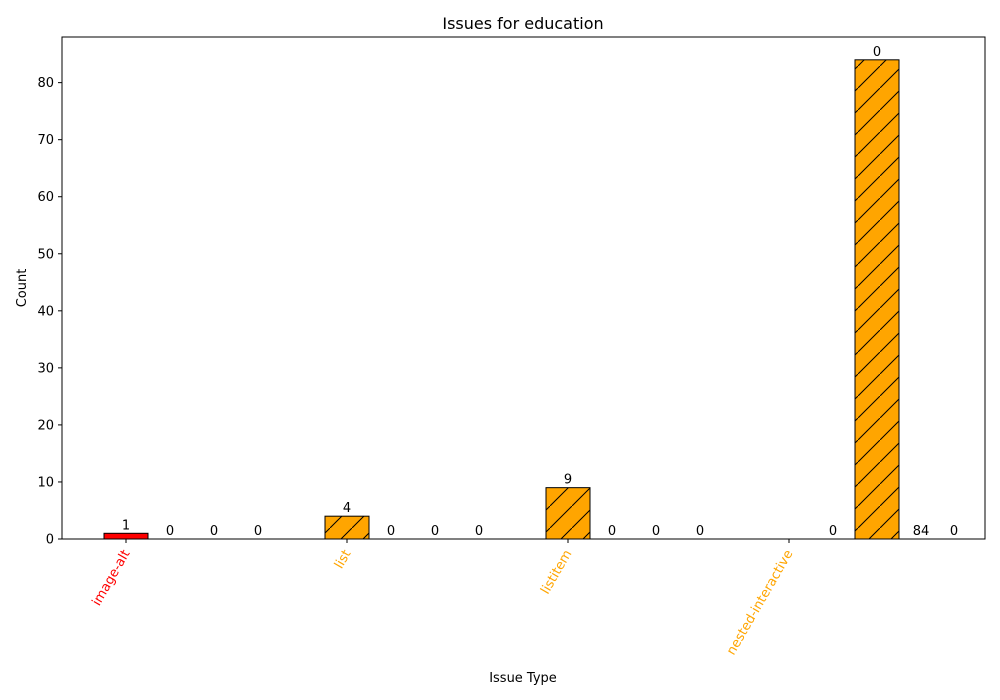 This screenshot has width=1000, height=700. What do you see at coordinates (112, 578) in the screenshot?
I see `x-tick-label: image-alt` at bounding box center [112, 578].